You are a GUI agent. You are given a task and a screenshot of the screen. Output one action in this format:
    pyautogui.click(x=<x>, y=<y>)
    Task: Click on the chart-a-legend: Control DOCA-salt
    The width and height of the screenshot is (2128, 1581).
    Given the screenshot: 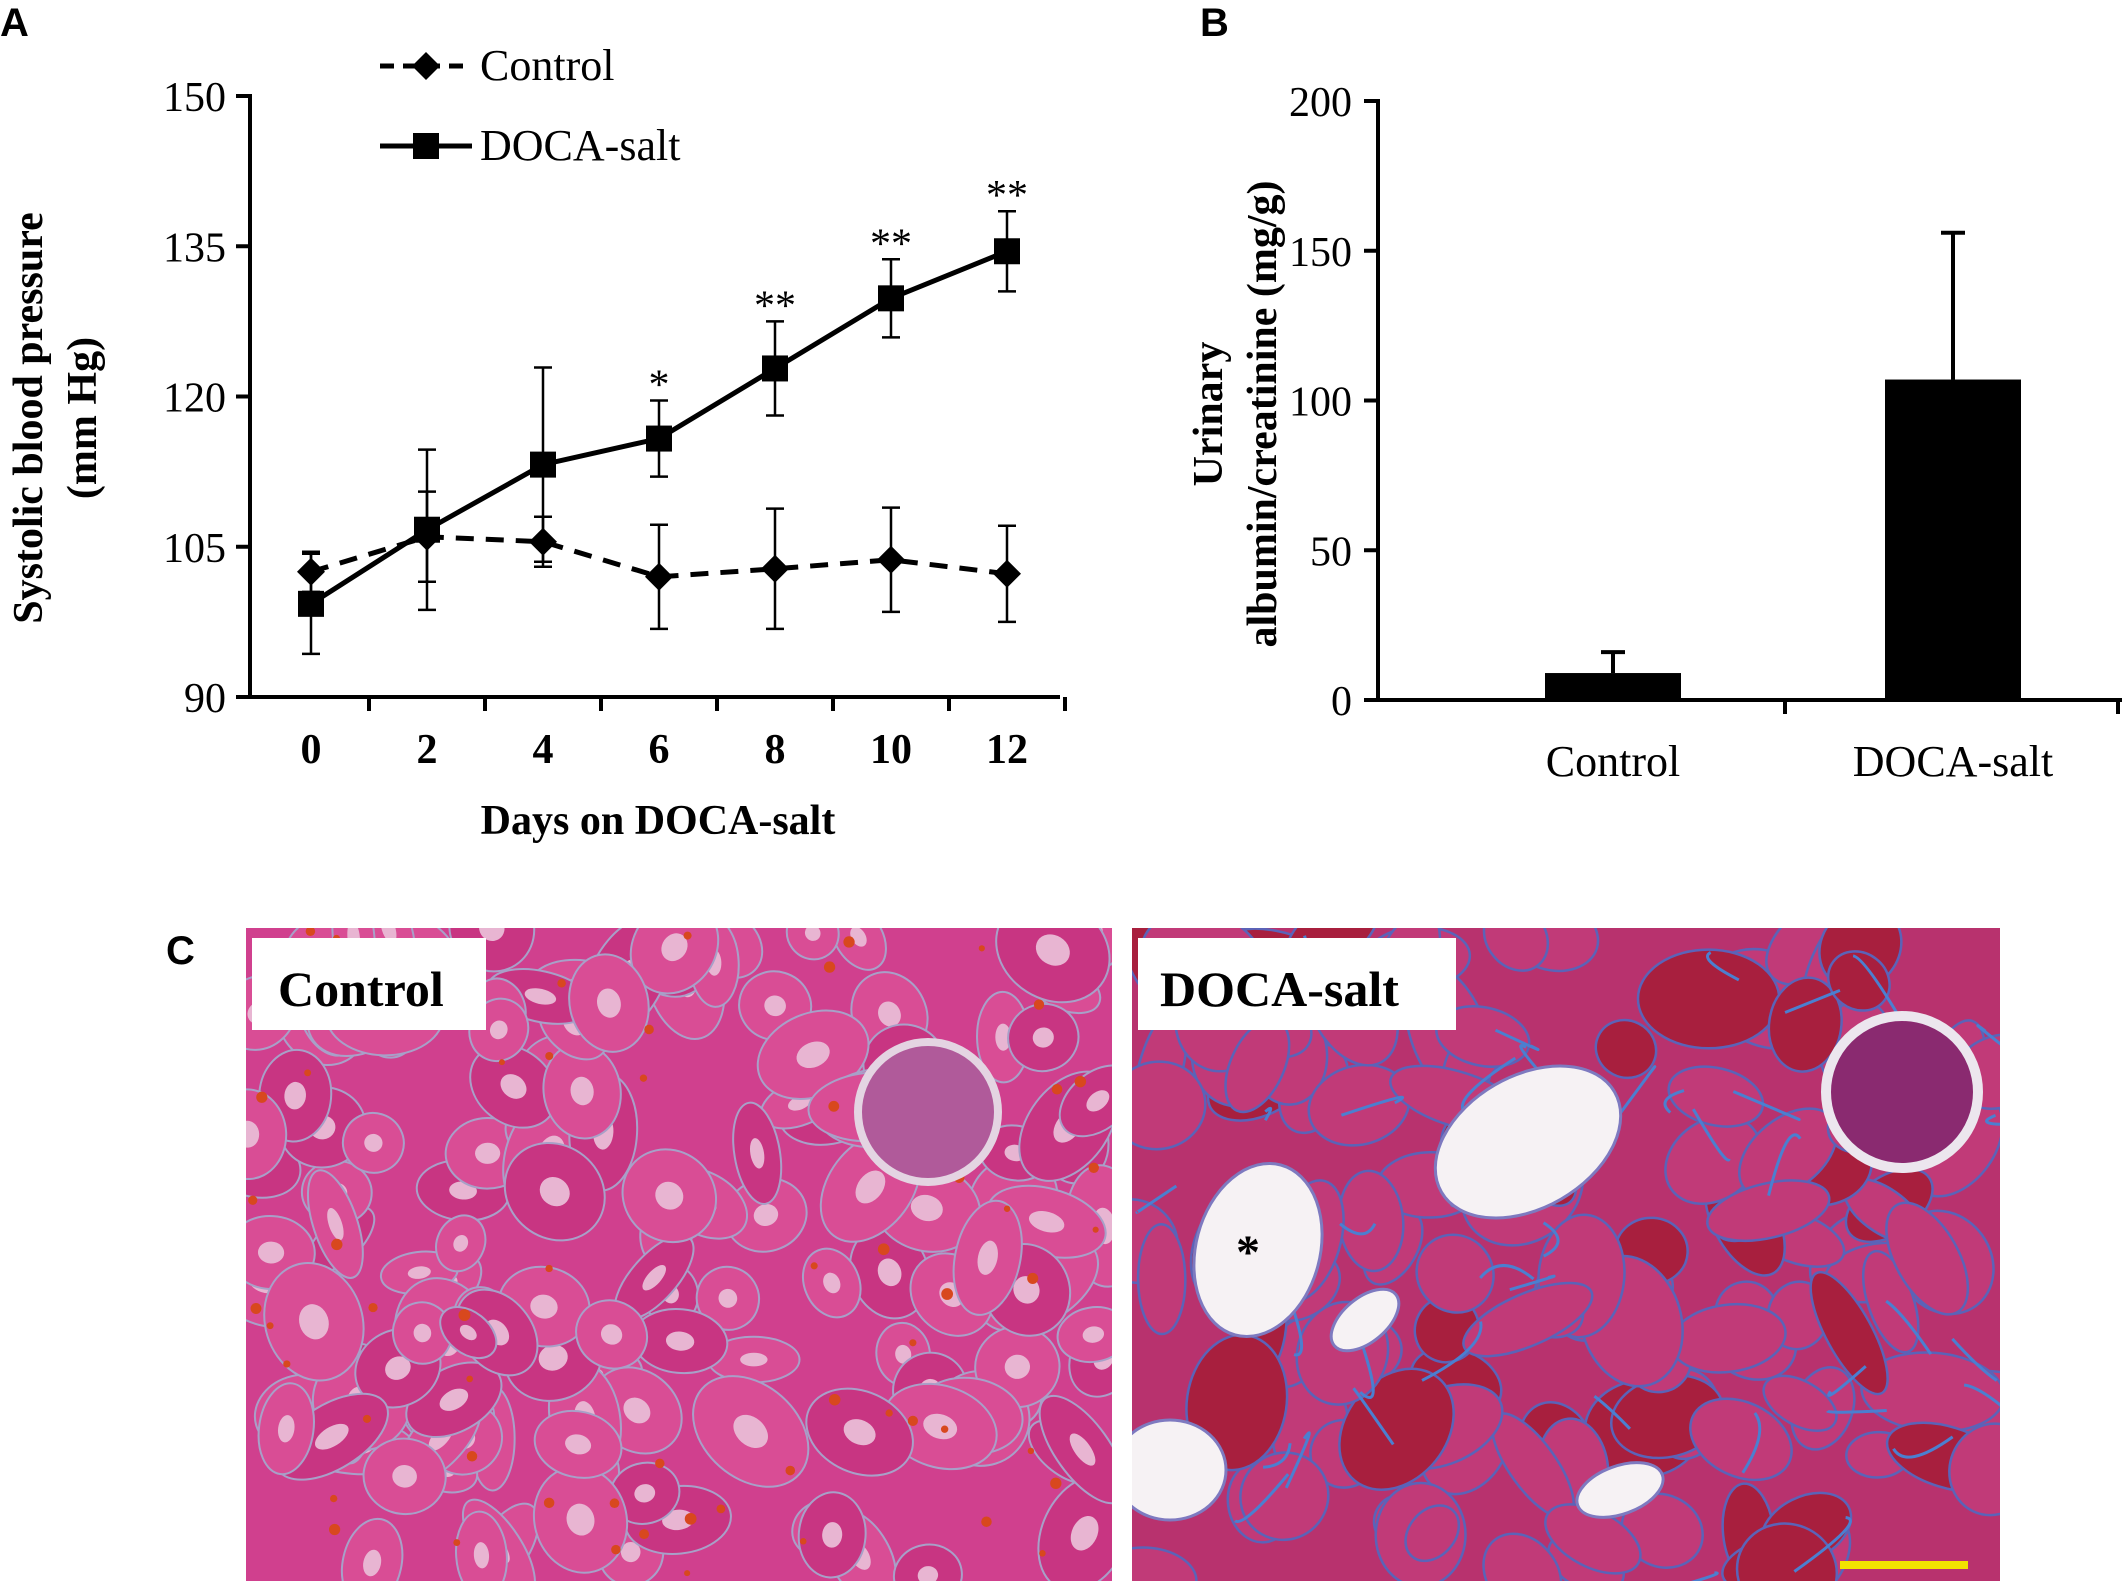 What is the action you would take?
    pyautogui.click(x=530, y=105)
    